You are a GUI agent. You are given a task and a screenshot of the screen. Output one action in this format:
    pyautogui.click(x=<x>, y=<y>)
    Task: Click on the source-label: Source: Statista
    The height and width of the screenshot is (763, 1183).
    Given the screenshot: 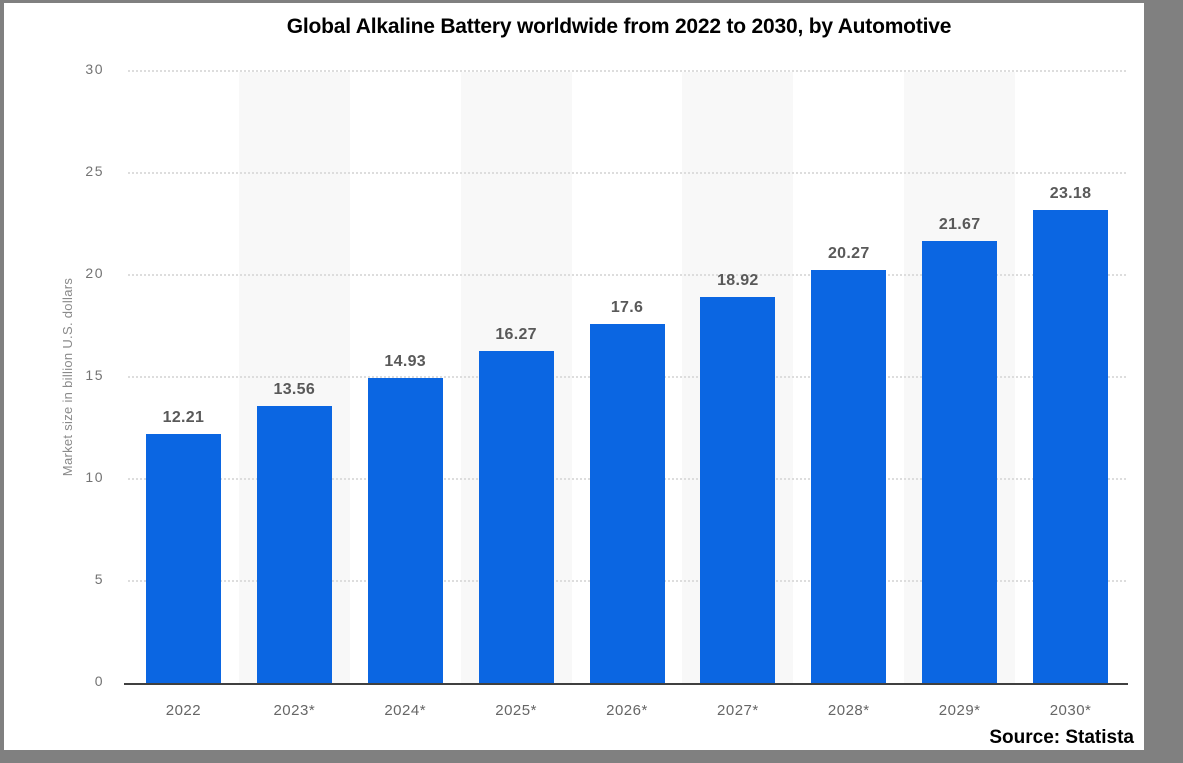 What is the action you would take?
    pyautogui.click(x=1061, y=737)
    